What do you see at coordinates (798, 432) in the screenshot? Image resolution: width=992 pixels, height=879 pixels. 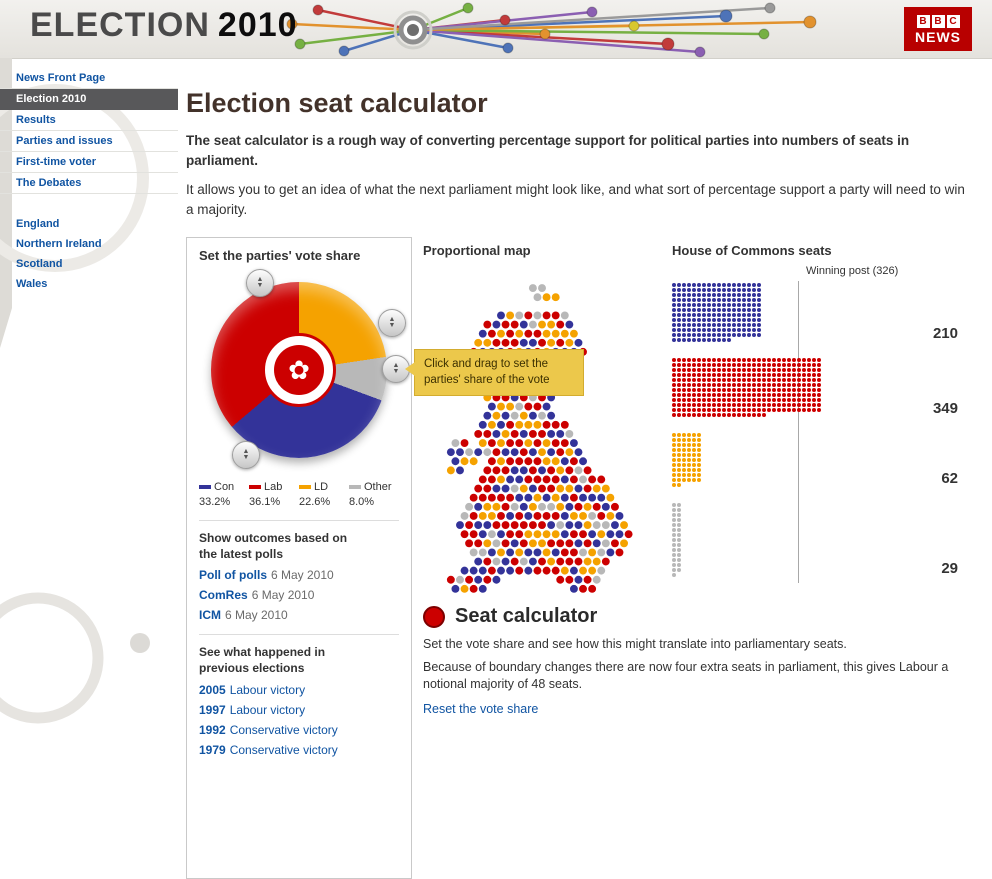 I see `winning-post-line` at bounding box center [798, 432].